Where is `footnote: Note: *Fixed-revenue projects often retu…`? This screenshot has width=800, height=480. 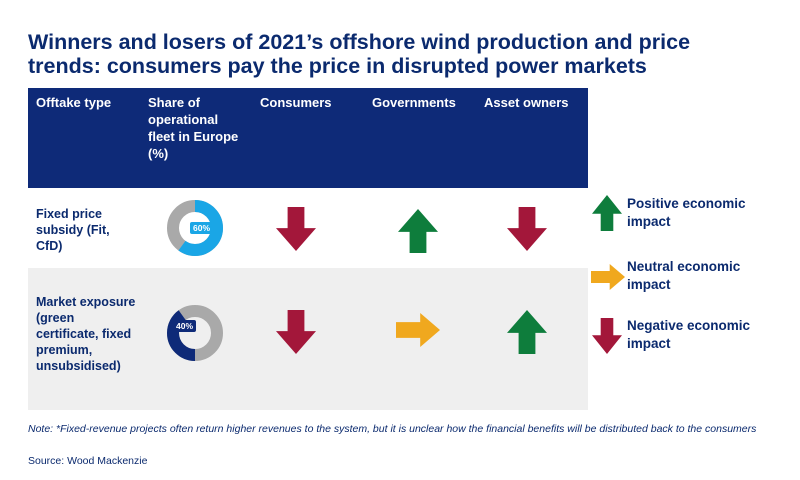
footnote: Note: *Fixed-revenue projects often retu… is located at coordinates (392, 429).